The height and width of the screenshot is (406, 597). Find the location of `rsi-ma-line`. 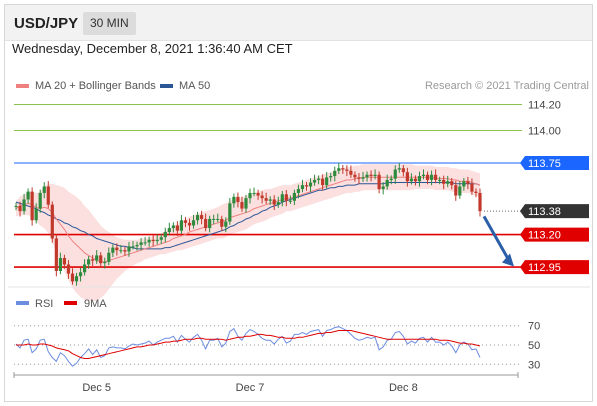

rsi-ma-line is located at coordinates (248, 344).